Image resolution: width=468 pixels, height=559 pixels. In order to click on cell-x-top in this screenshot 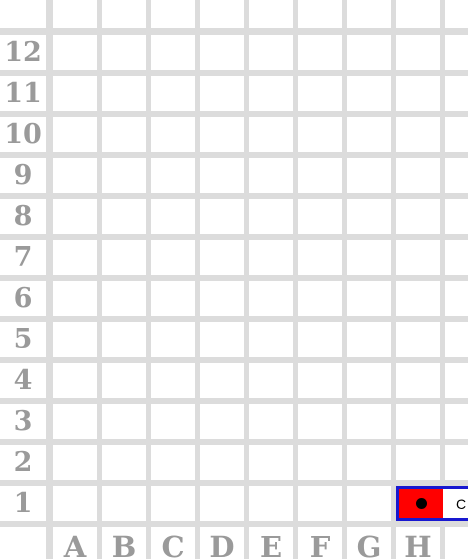, I will do `click(456, 14)`.